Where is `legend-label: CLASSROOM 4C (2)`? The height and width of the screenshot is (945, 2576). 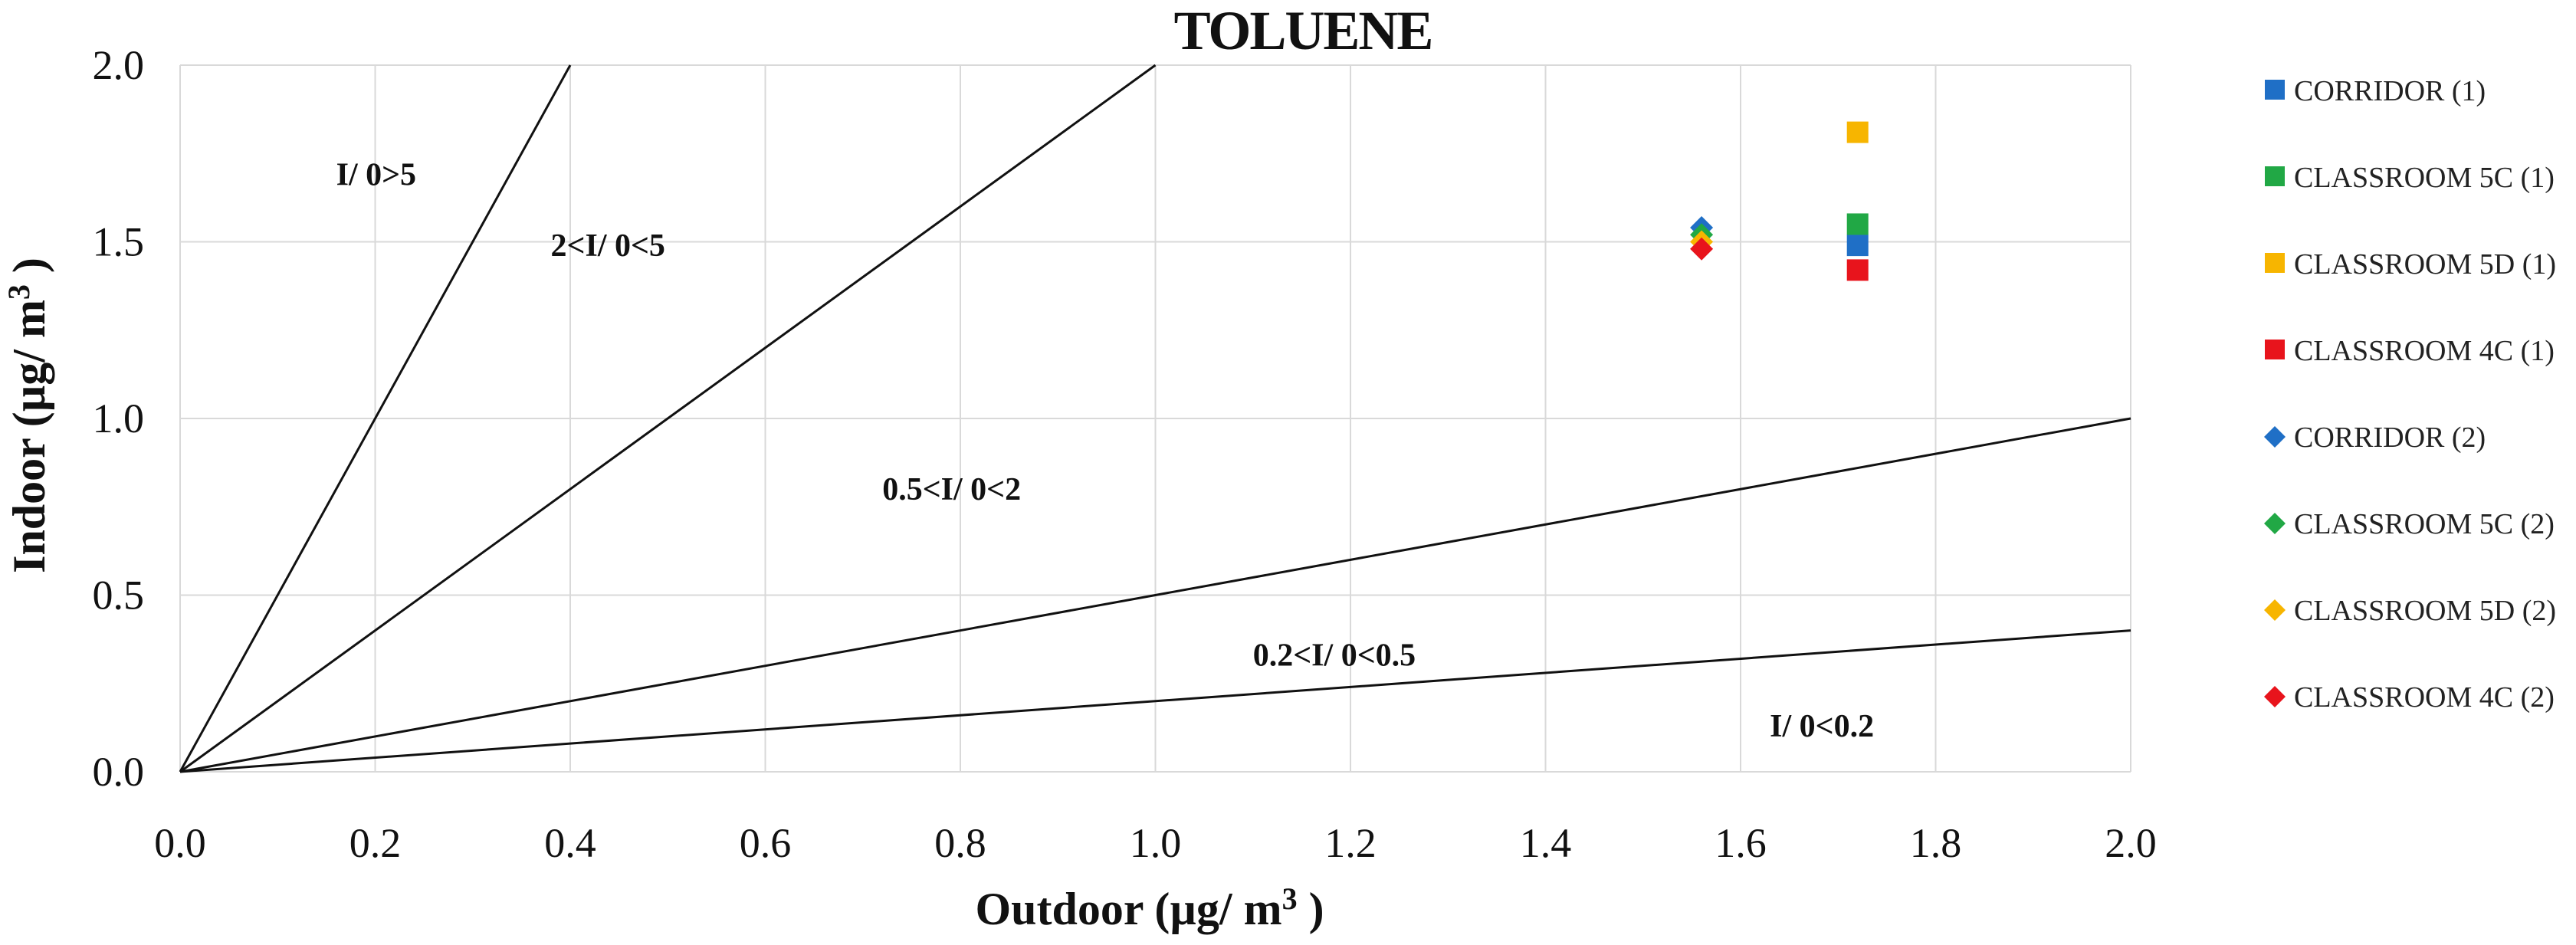
legend-label: CLASSROOM 4C (2) is located at coordinates (2424, 697).